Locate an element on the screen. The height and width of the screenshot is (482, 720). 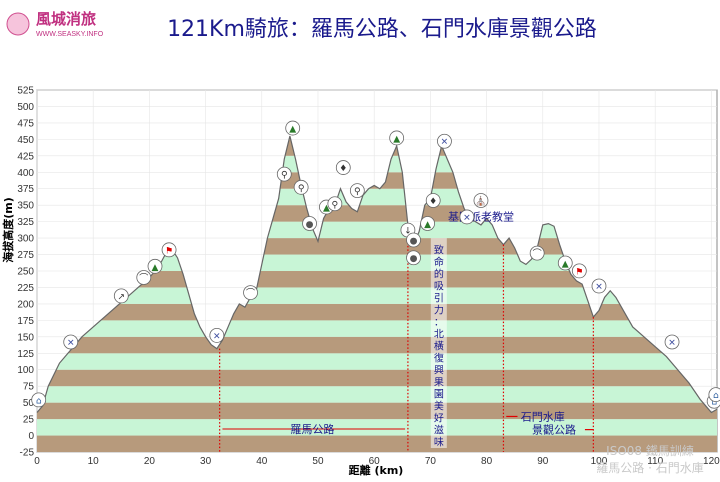
y-tick-label: 25 is located at coordinates (29, 420).